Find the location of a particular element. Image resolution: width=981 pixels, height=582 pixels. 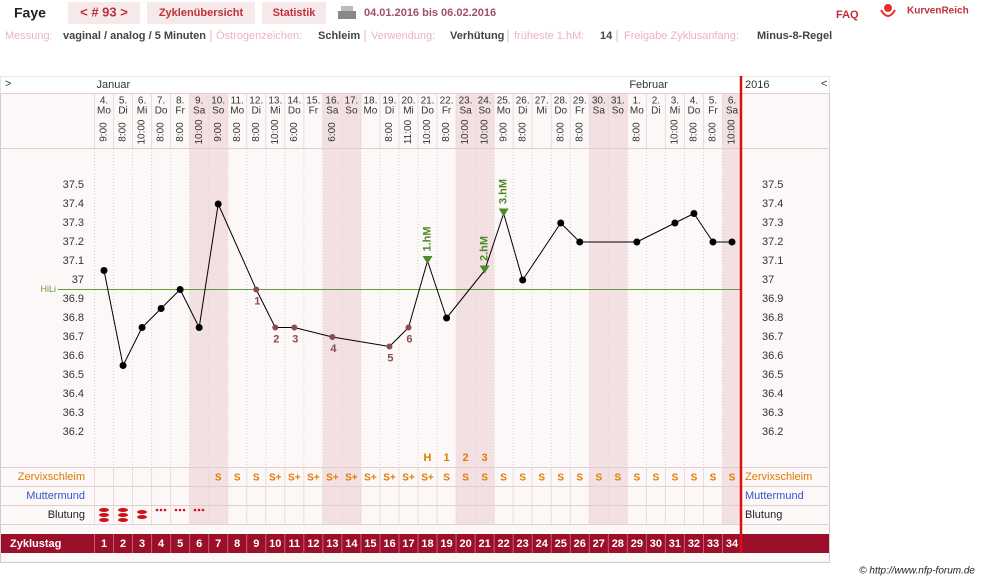

nav-left: > is located at coordinates (8, 84).